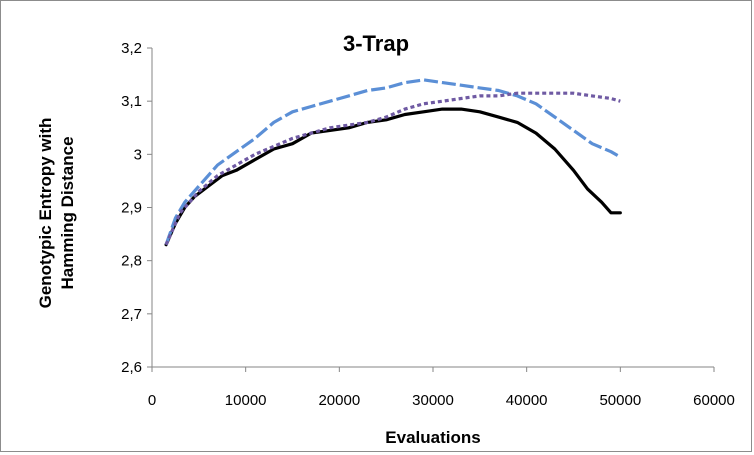  What do you see at coordinates (131, 208) in the screenshot?
I see `y-tick-label: 2,9` at bounding box center [131, 208].